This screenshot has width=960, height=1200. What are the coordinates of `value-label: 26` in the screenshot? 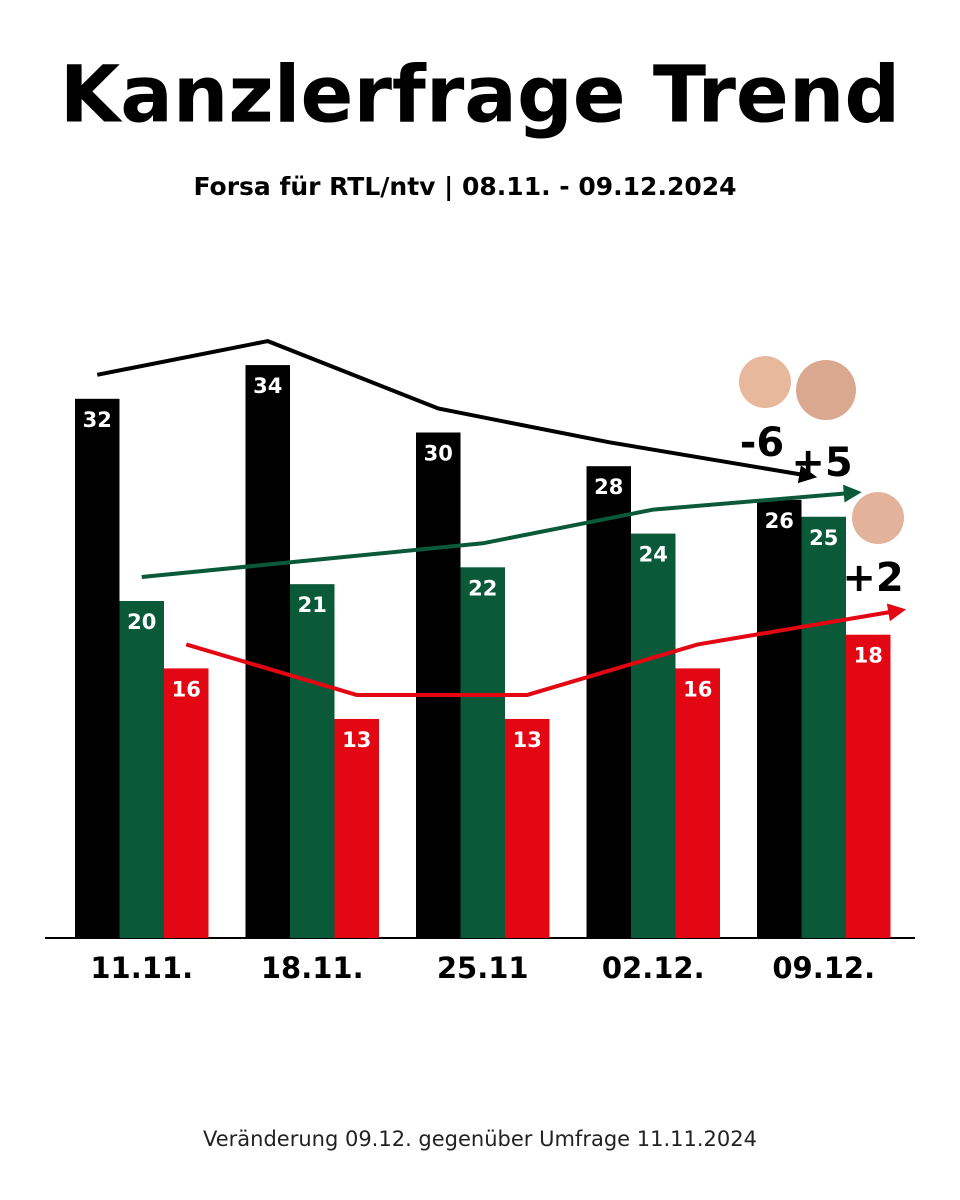 It's located at (779, 521).